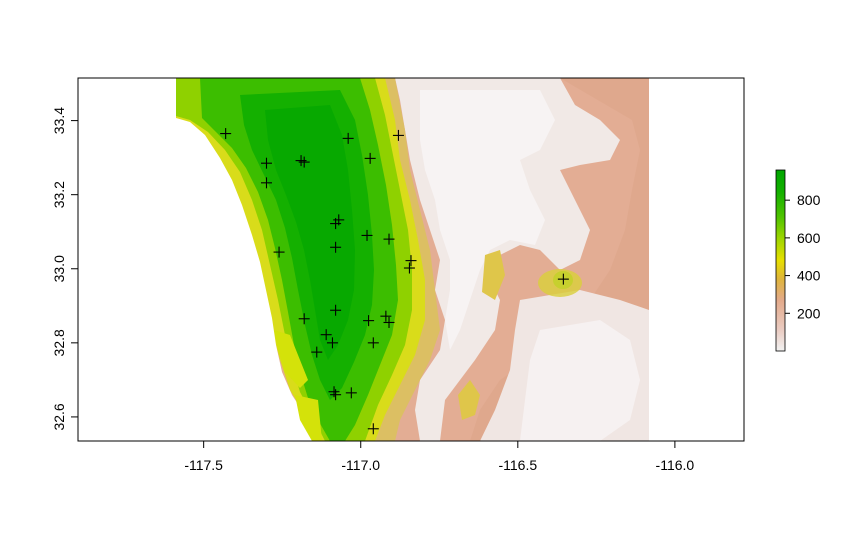 This screenshot has height=540, width=858. What do you see at coordinates (580, 380) in the screenshot?
I see `raster-zone-white-south` at bounding box center [580, 380].